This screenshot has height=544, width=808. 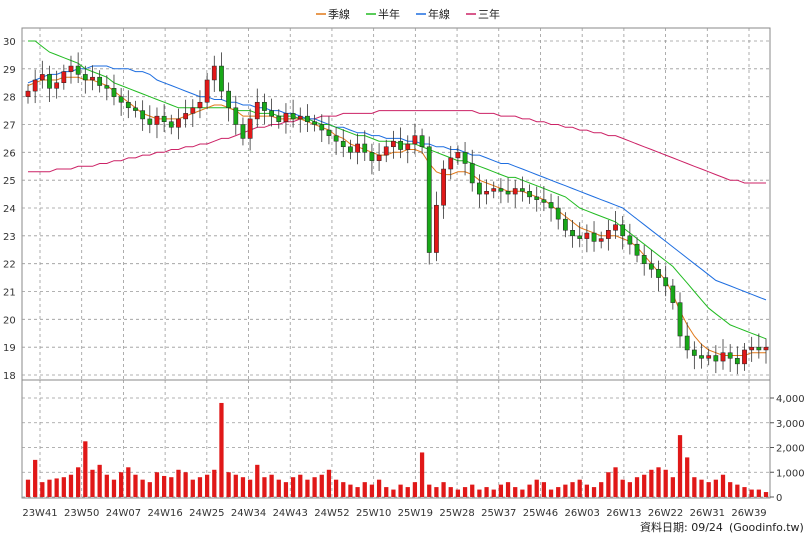 What do you see at coordinates (779, 498) in the screenshot?
I see `volume-tick-label: 0` at bounding box center [779, 498].